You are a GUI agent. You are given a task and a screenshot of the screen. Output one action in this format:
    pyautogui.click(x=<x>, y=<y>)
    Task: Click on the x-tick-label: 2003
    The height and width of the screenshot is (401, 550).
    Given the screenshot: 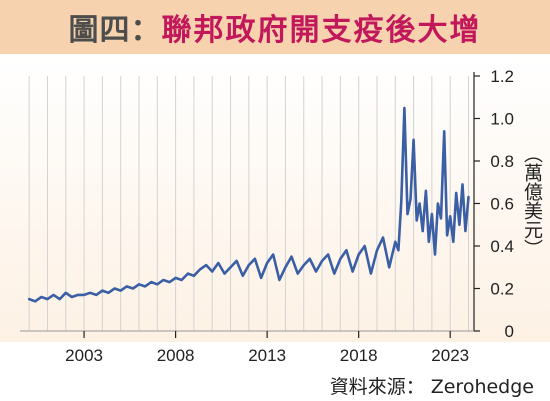 What is the action you would take?
    pyautogui.click(x=84, y=355)
    